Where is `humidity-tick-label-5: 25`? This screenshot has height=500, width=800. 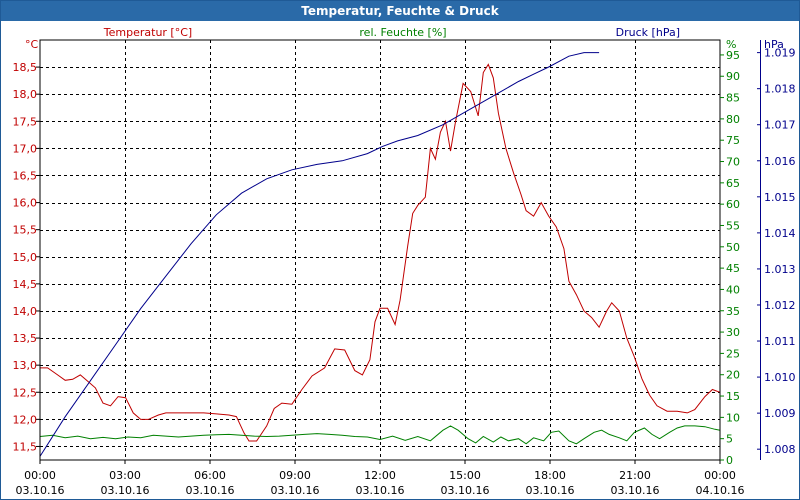 humidity-tick-label-5: 25 is located at coordinates (733, 353).